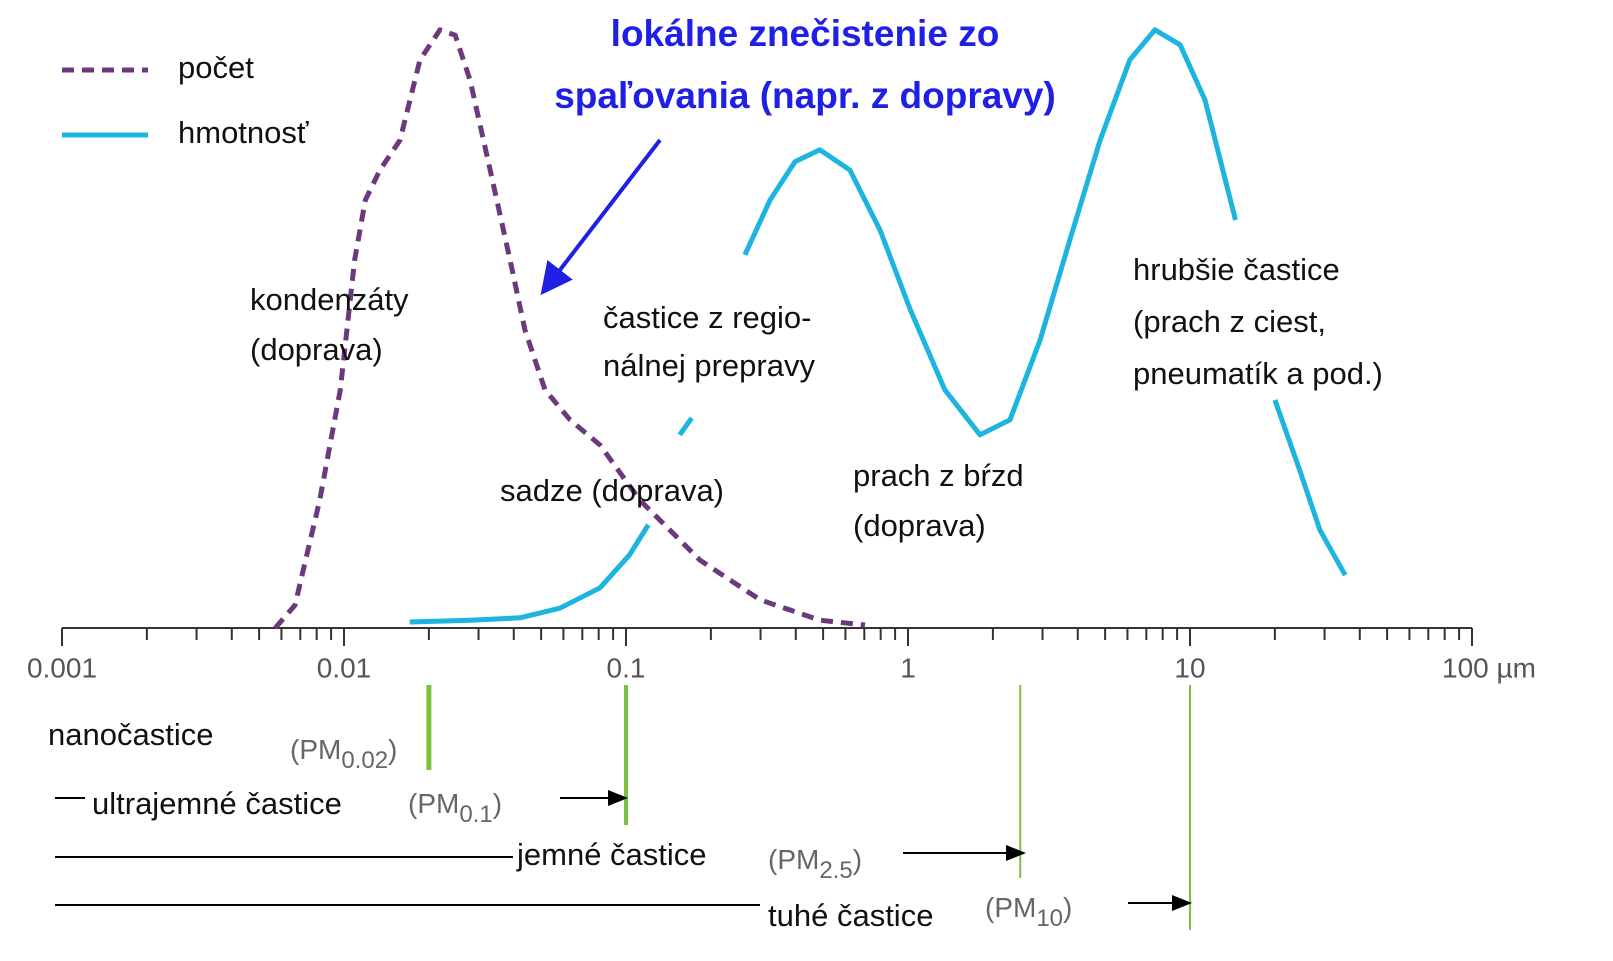  I want to click on x-tick-label: 0.001, so click(62, 667).